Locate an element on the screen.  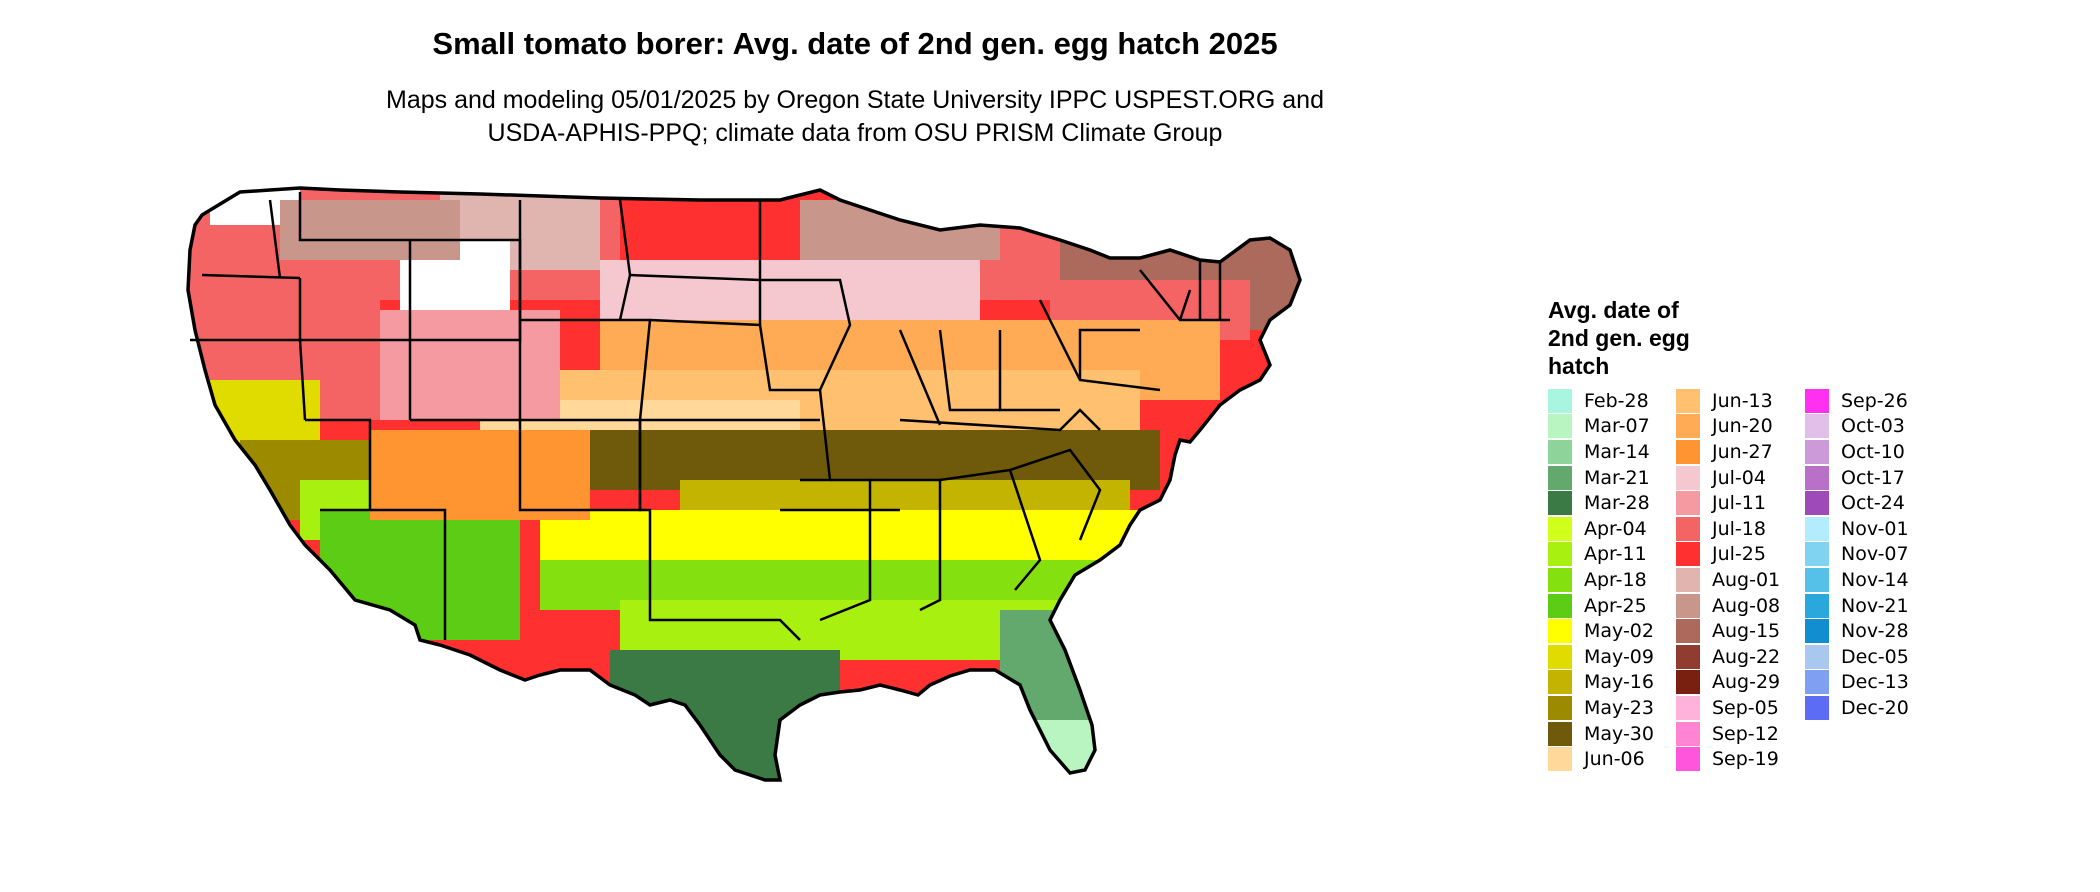
legend-item: Nov-07 is located at coordinates (1857, 555).